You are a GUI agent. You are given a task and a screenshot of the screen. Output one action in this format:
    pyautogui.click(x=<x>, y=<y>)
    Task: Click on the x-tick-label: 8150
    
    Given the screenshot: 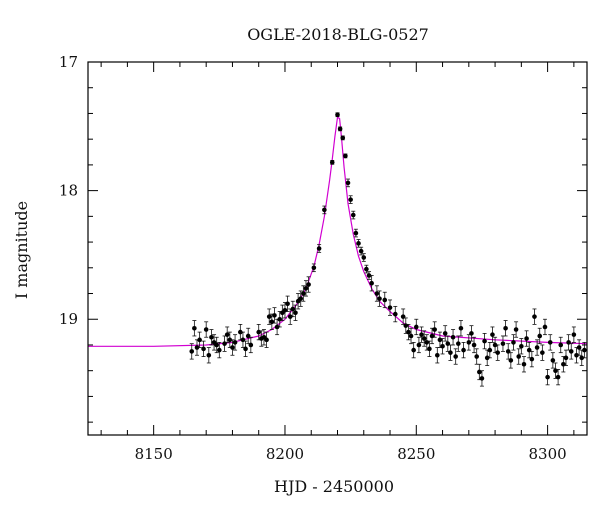 What is the action you would take?
    pyautogui.click(x=154, y=454)
    